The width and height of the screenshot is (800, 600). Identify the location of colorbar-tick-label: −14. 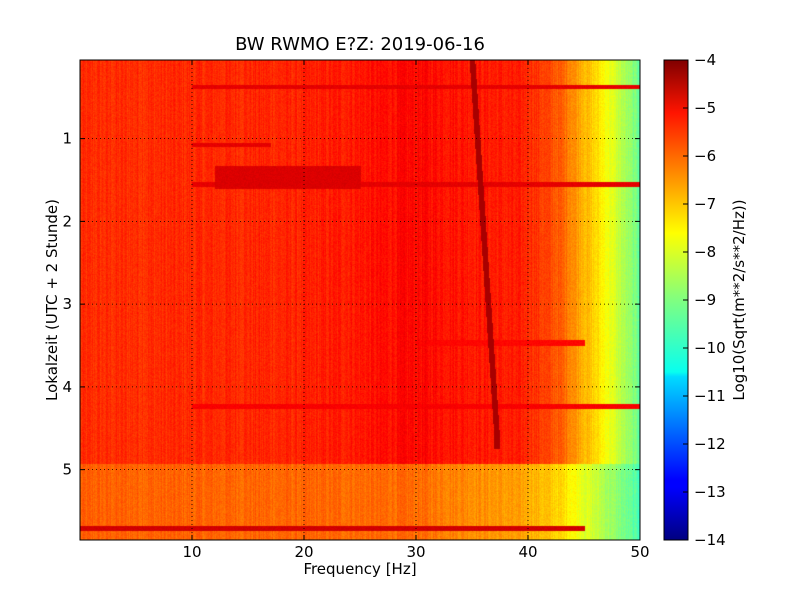
(710, 540).